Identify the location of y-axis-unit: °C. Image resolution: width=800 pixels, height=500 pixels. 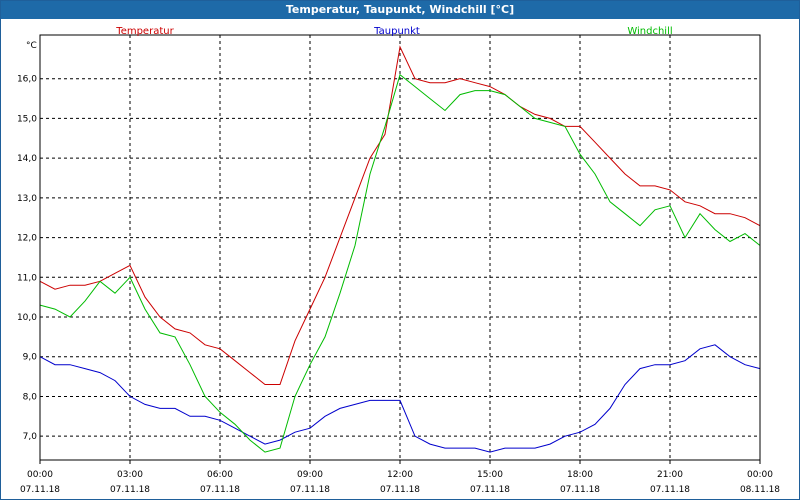
(31, 46).